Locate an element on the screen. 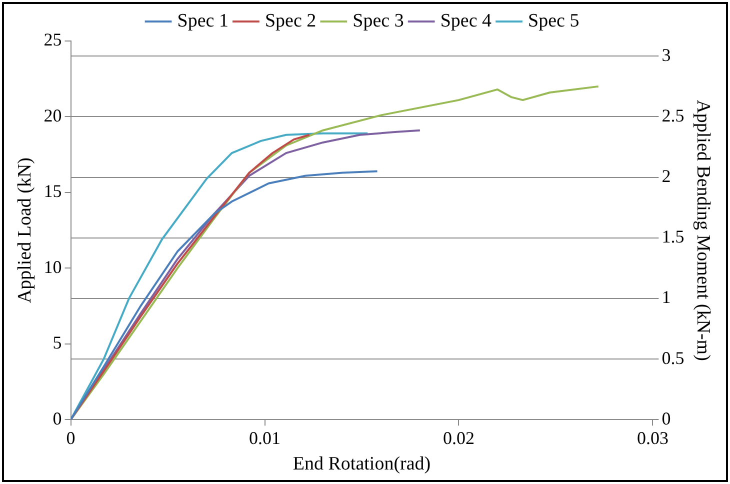 Image resolution: width=730 pixels, height=484 pixels. y2-tick-label: 1.5 is located at coordinates (673, 236).